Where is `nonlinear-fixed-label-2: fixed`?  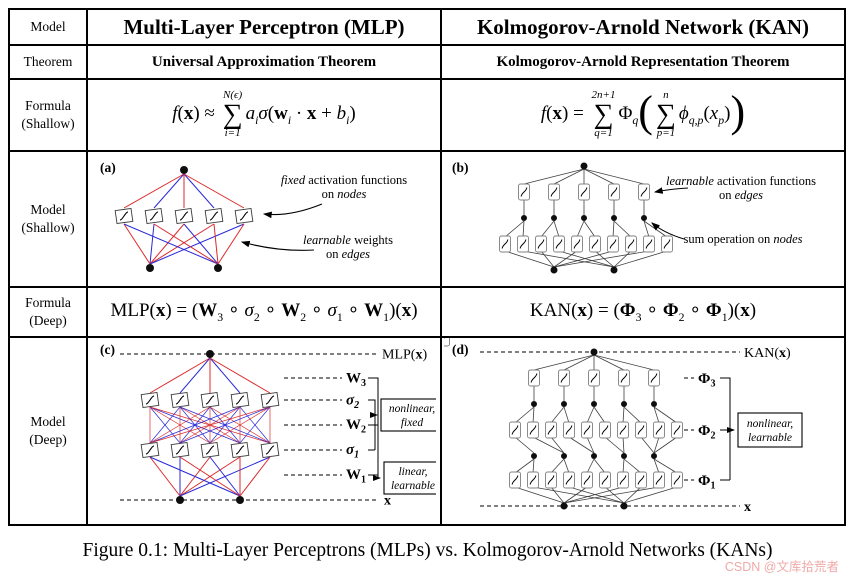
nonlinear-fixed-label-2: fixed is located at coordinates (412, 423).